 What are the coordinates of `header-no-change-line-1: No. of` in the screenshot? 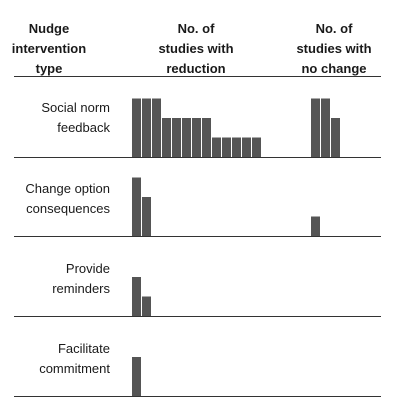 It's located at (334, 28).